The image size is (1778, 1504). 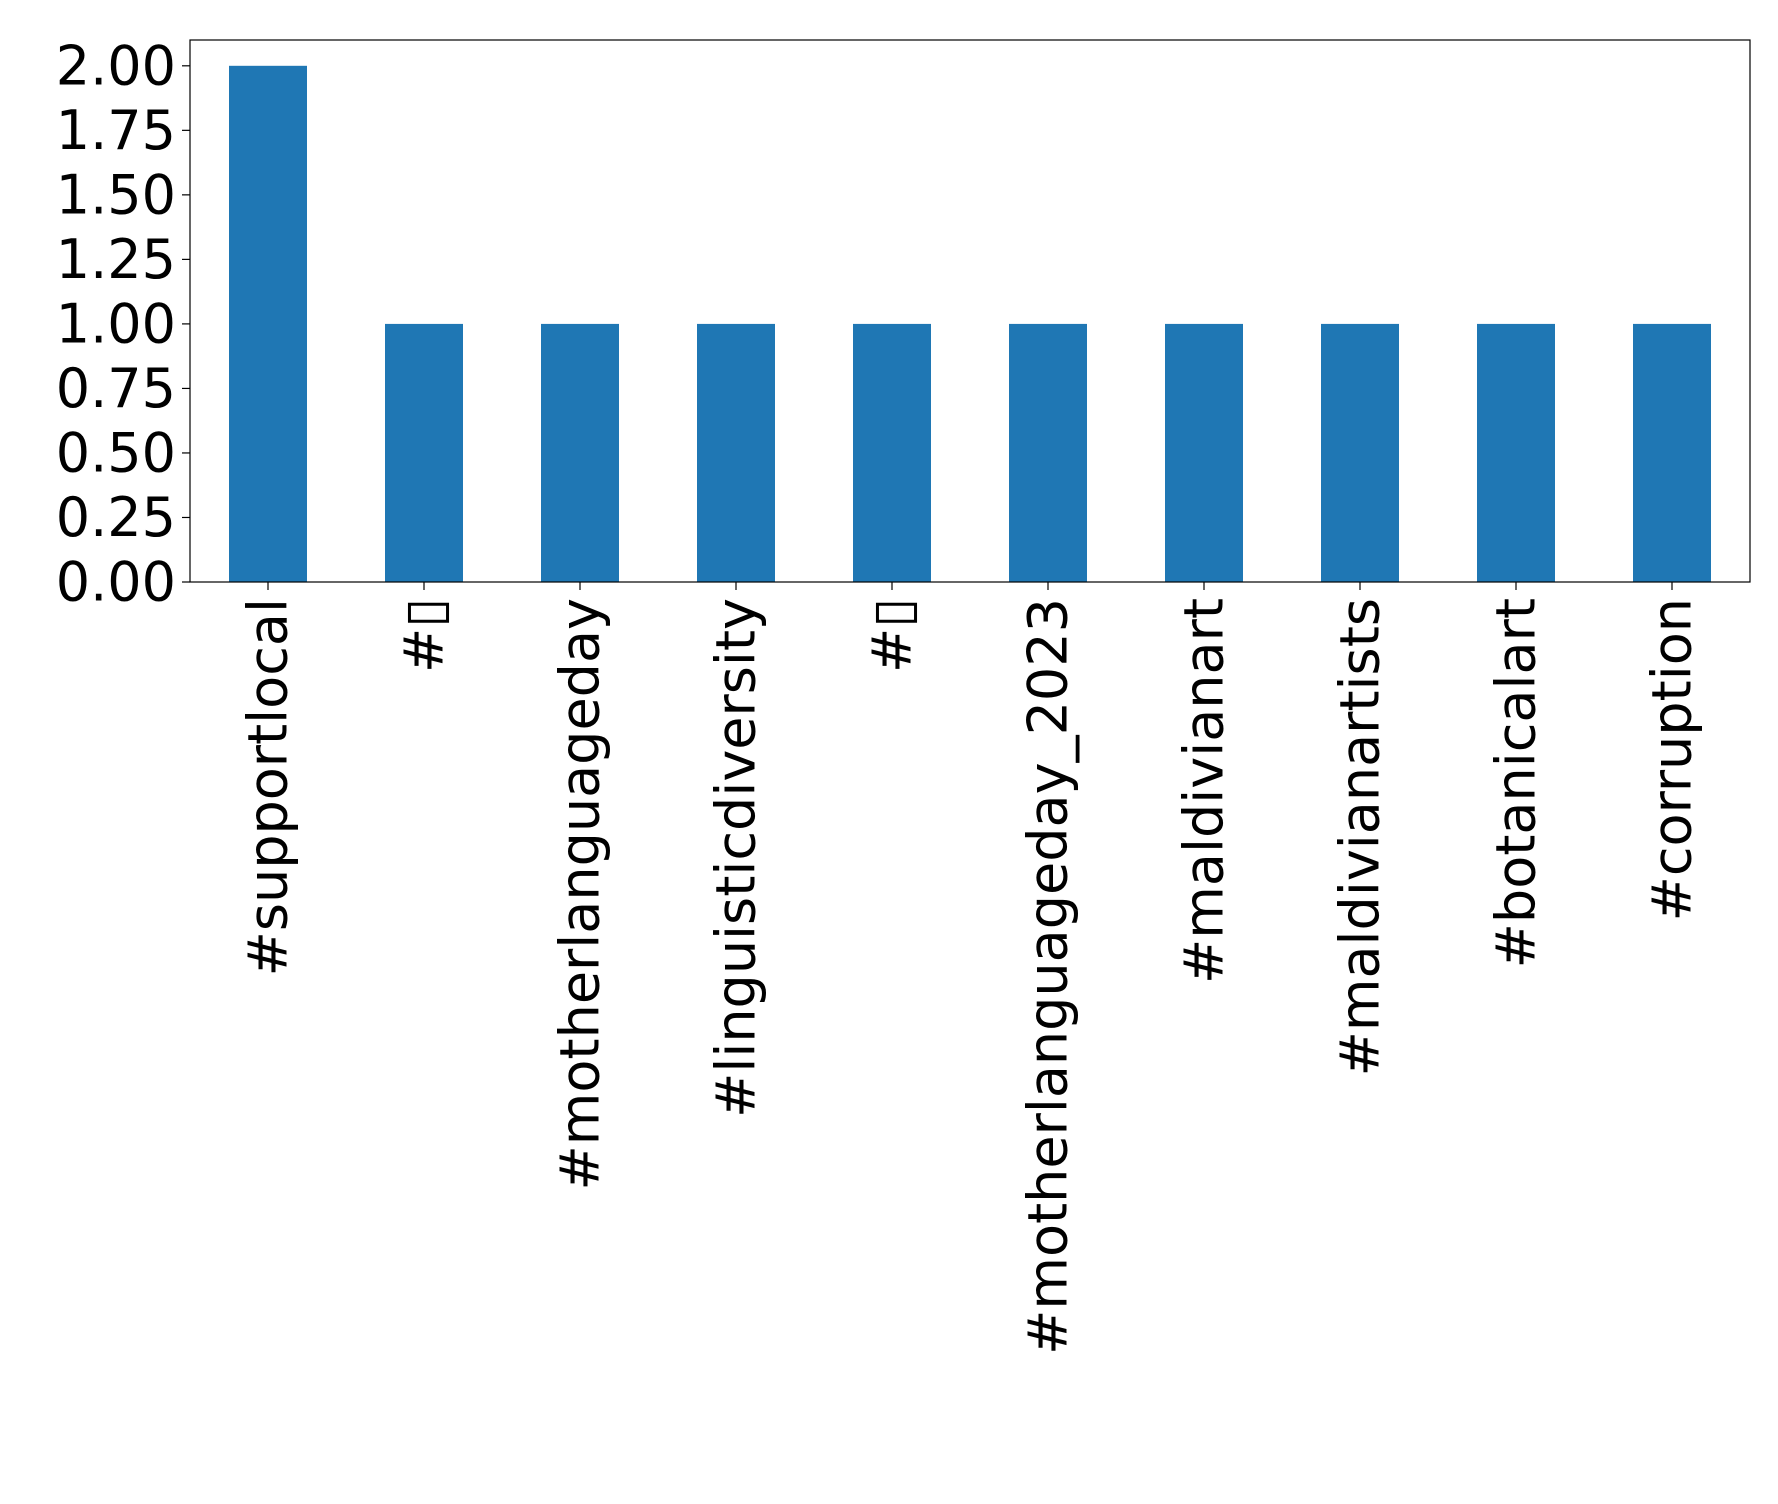 What do you see at coordinates (736, 858) in the screenshot?
I see `x-tick-label: #linguisticdiversity` at bounding box center [736, 858].